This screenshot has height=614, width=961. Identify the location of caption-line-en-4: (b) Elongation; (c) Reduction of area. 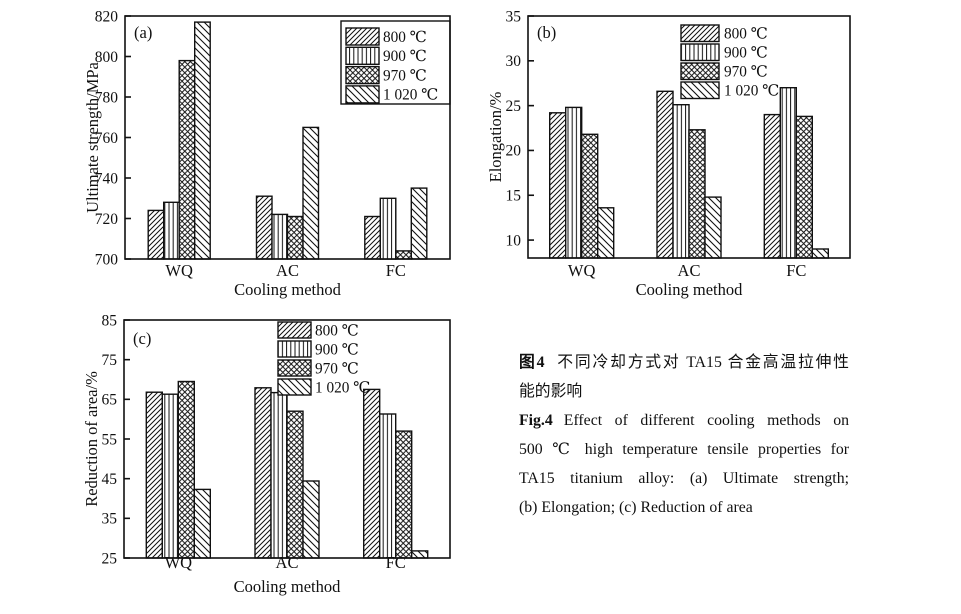
(684, 507).